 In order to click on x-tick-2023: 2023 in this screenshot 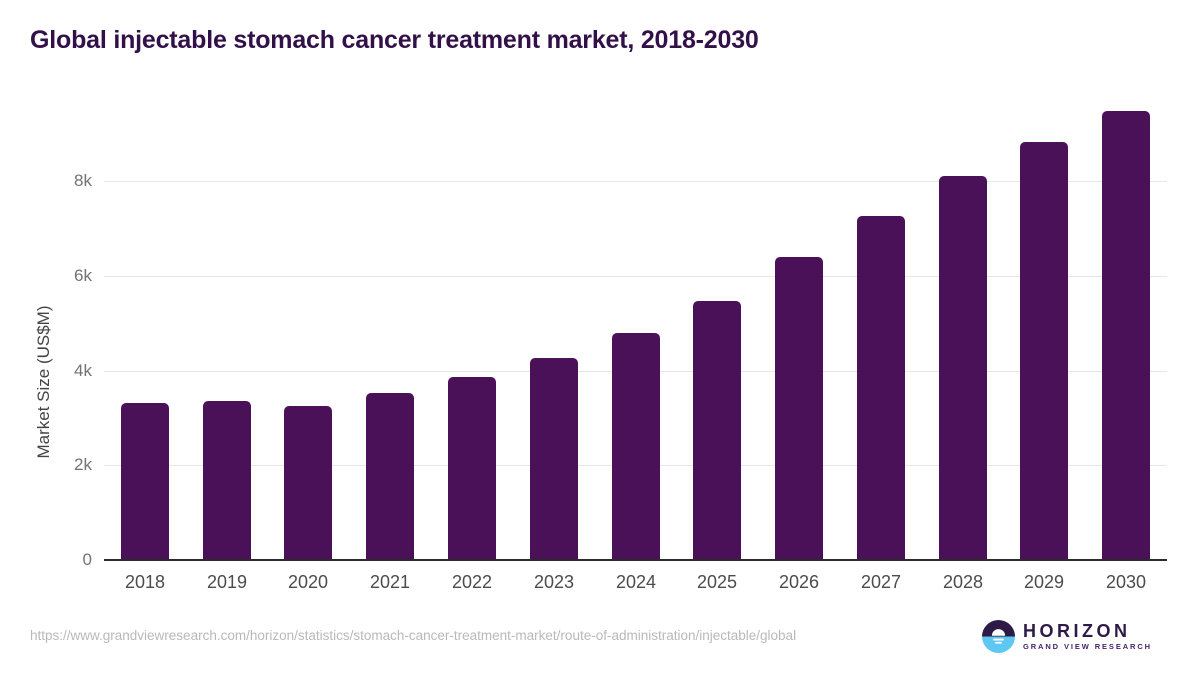, I will do `click(554, 582)`.